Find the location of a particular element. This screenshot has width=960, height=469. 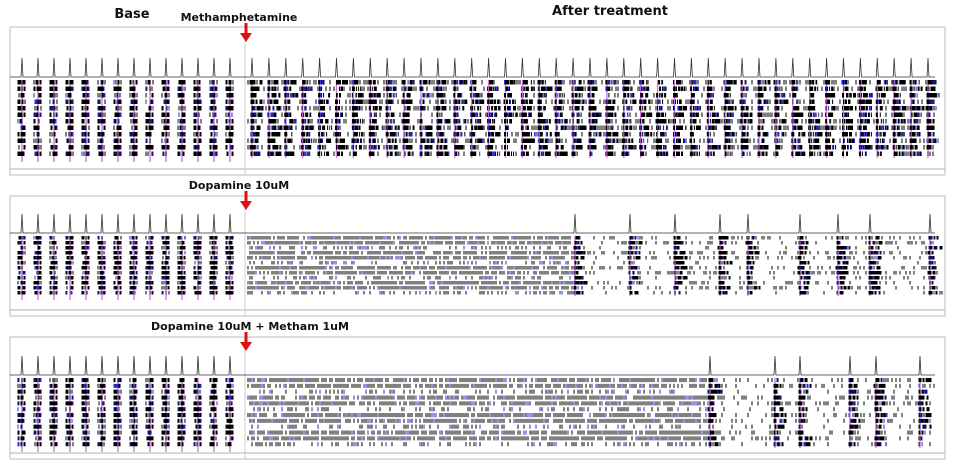

panel-label: Dopamine 10uM is located at coordinates (239, 185).